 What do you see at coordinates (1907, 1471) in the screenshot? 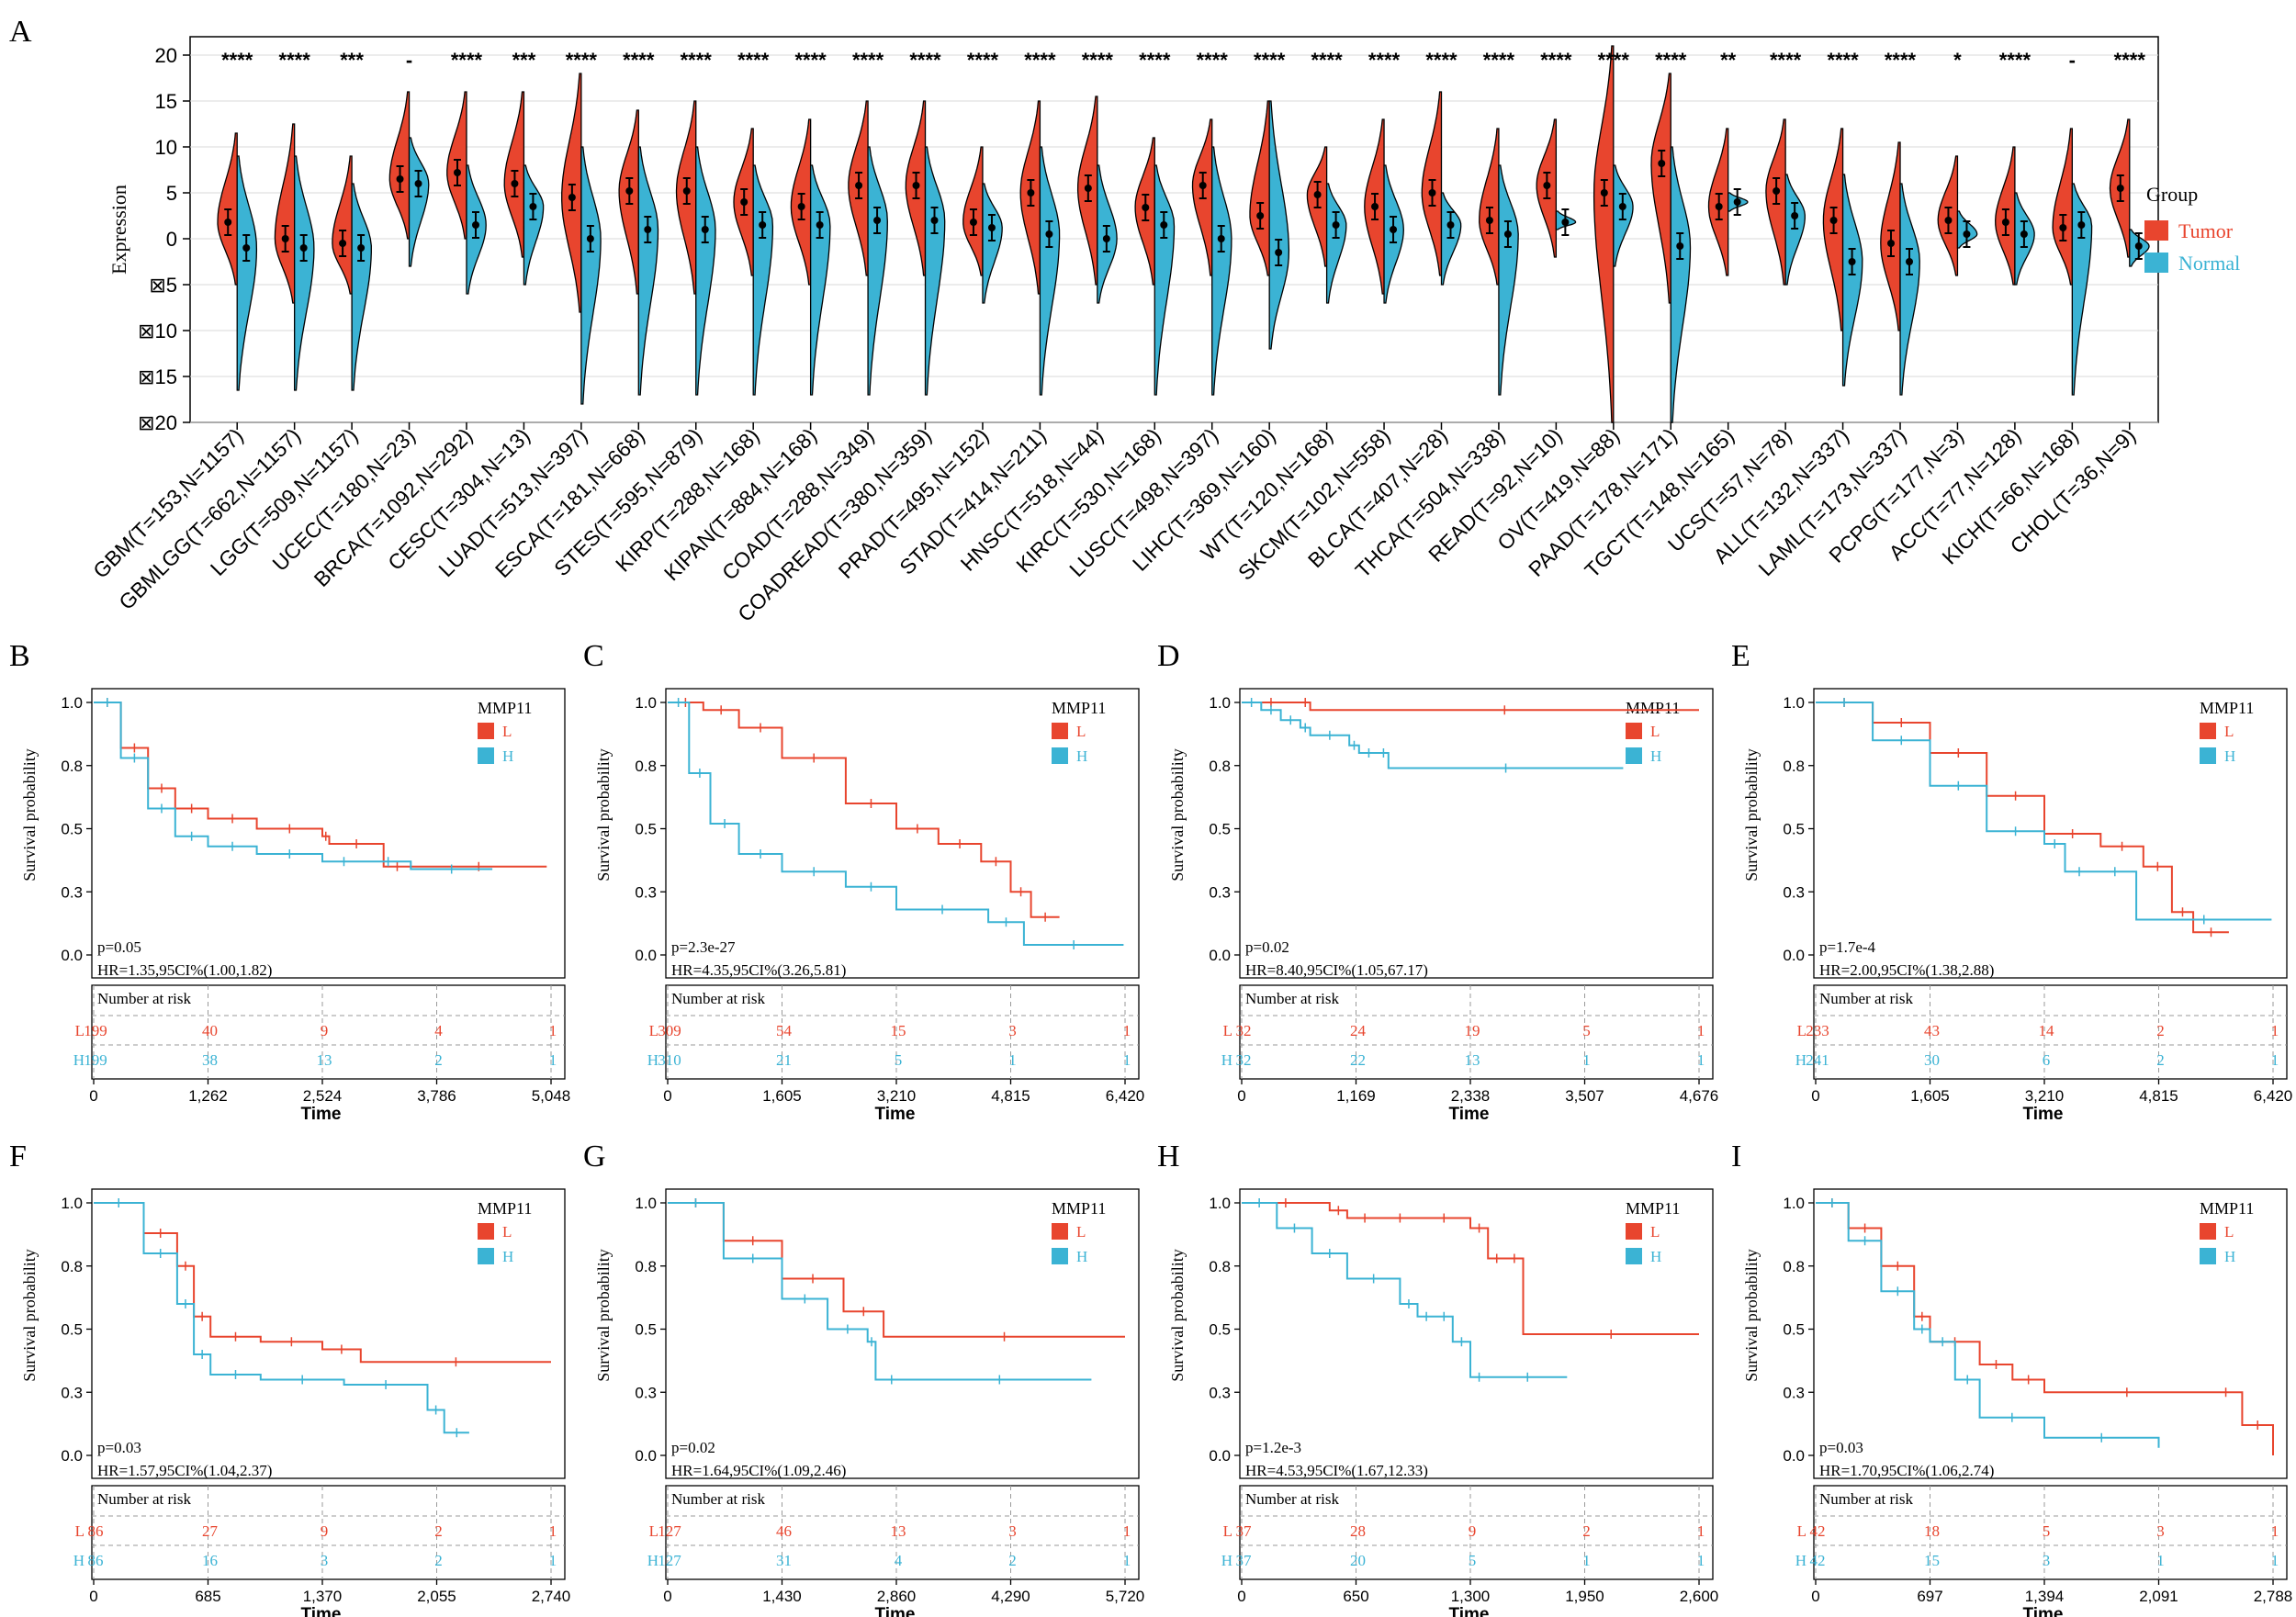
I see `hazard-ratio-label: HR=1.70,95CI%(1.06,2.74)` at bounding box center [1907, 1471].